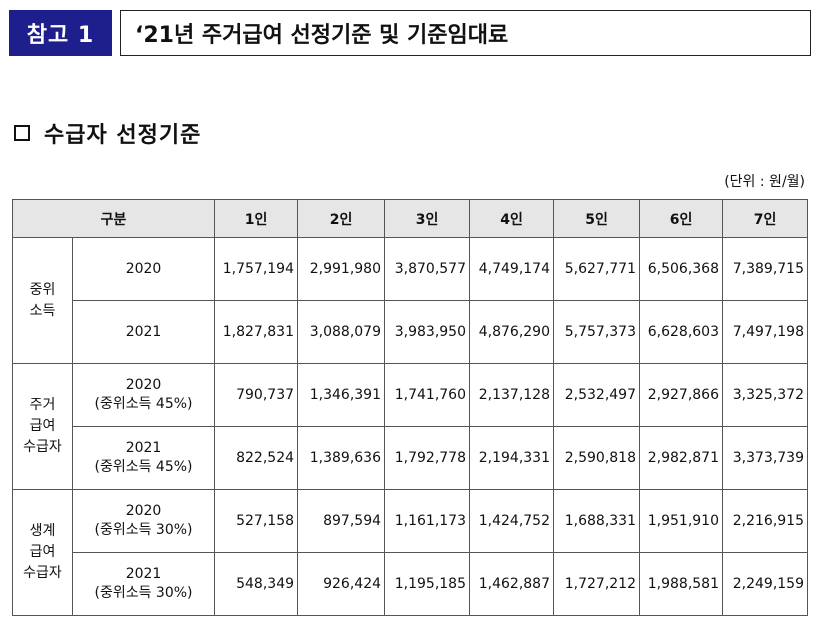  Describe the element at coordinates (597, 269) in the screenshot. I see `cell-value: 5,627,771` at that location.